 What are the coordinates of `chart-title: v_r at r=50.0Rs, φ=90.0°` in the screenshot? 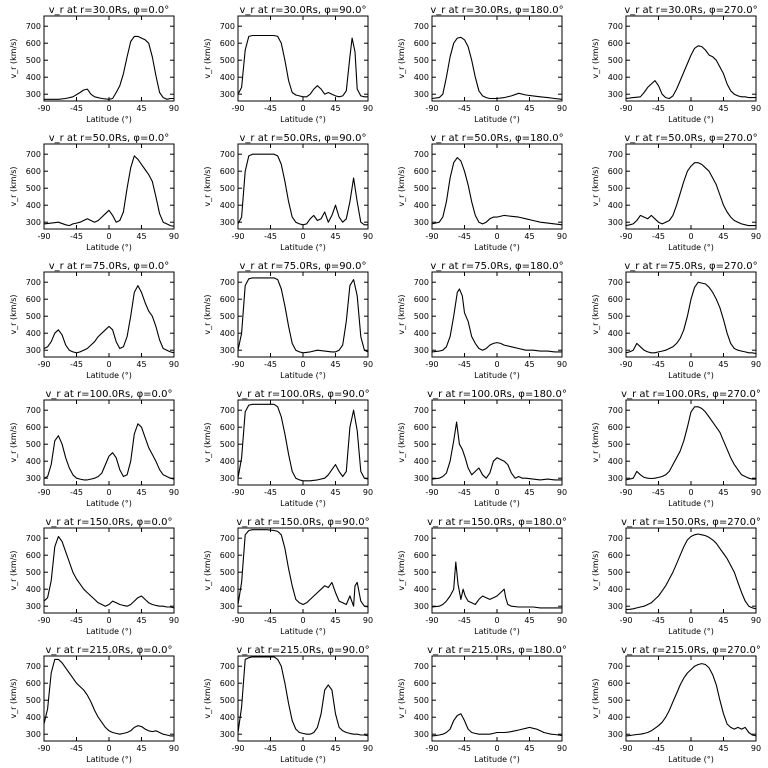 It's located at (303, 138).